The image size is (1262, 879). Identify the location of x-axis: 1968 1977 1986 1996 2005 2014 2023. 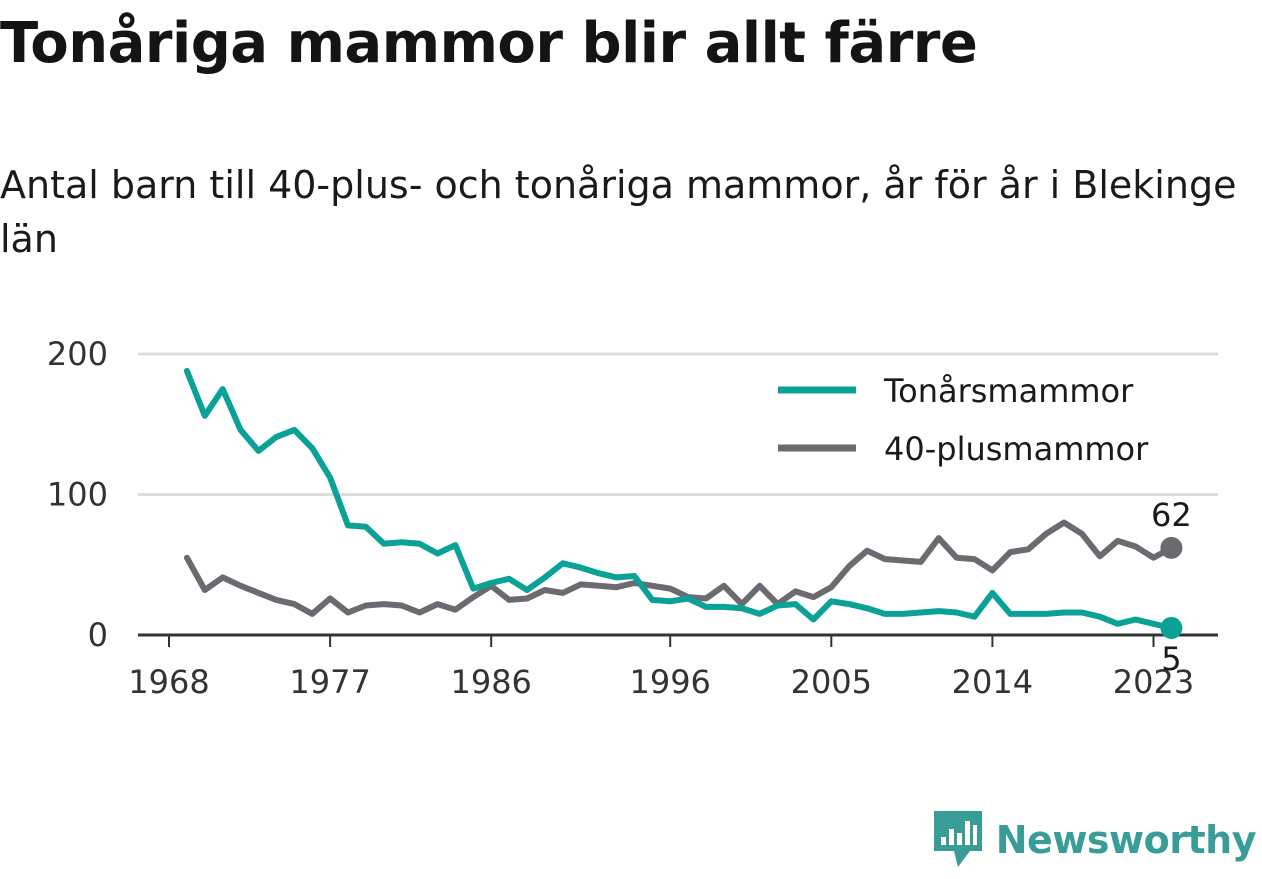
(673, 667).